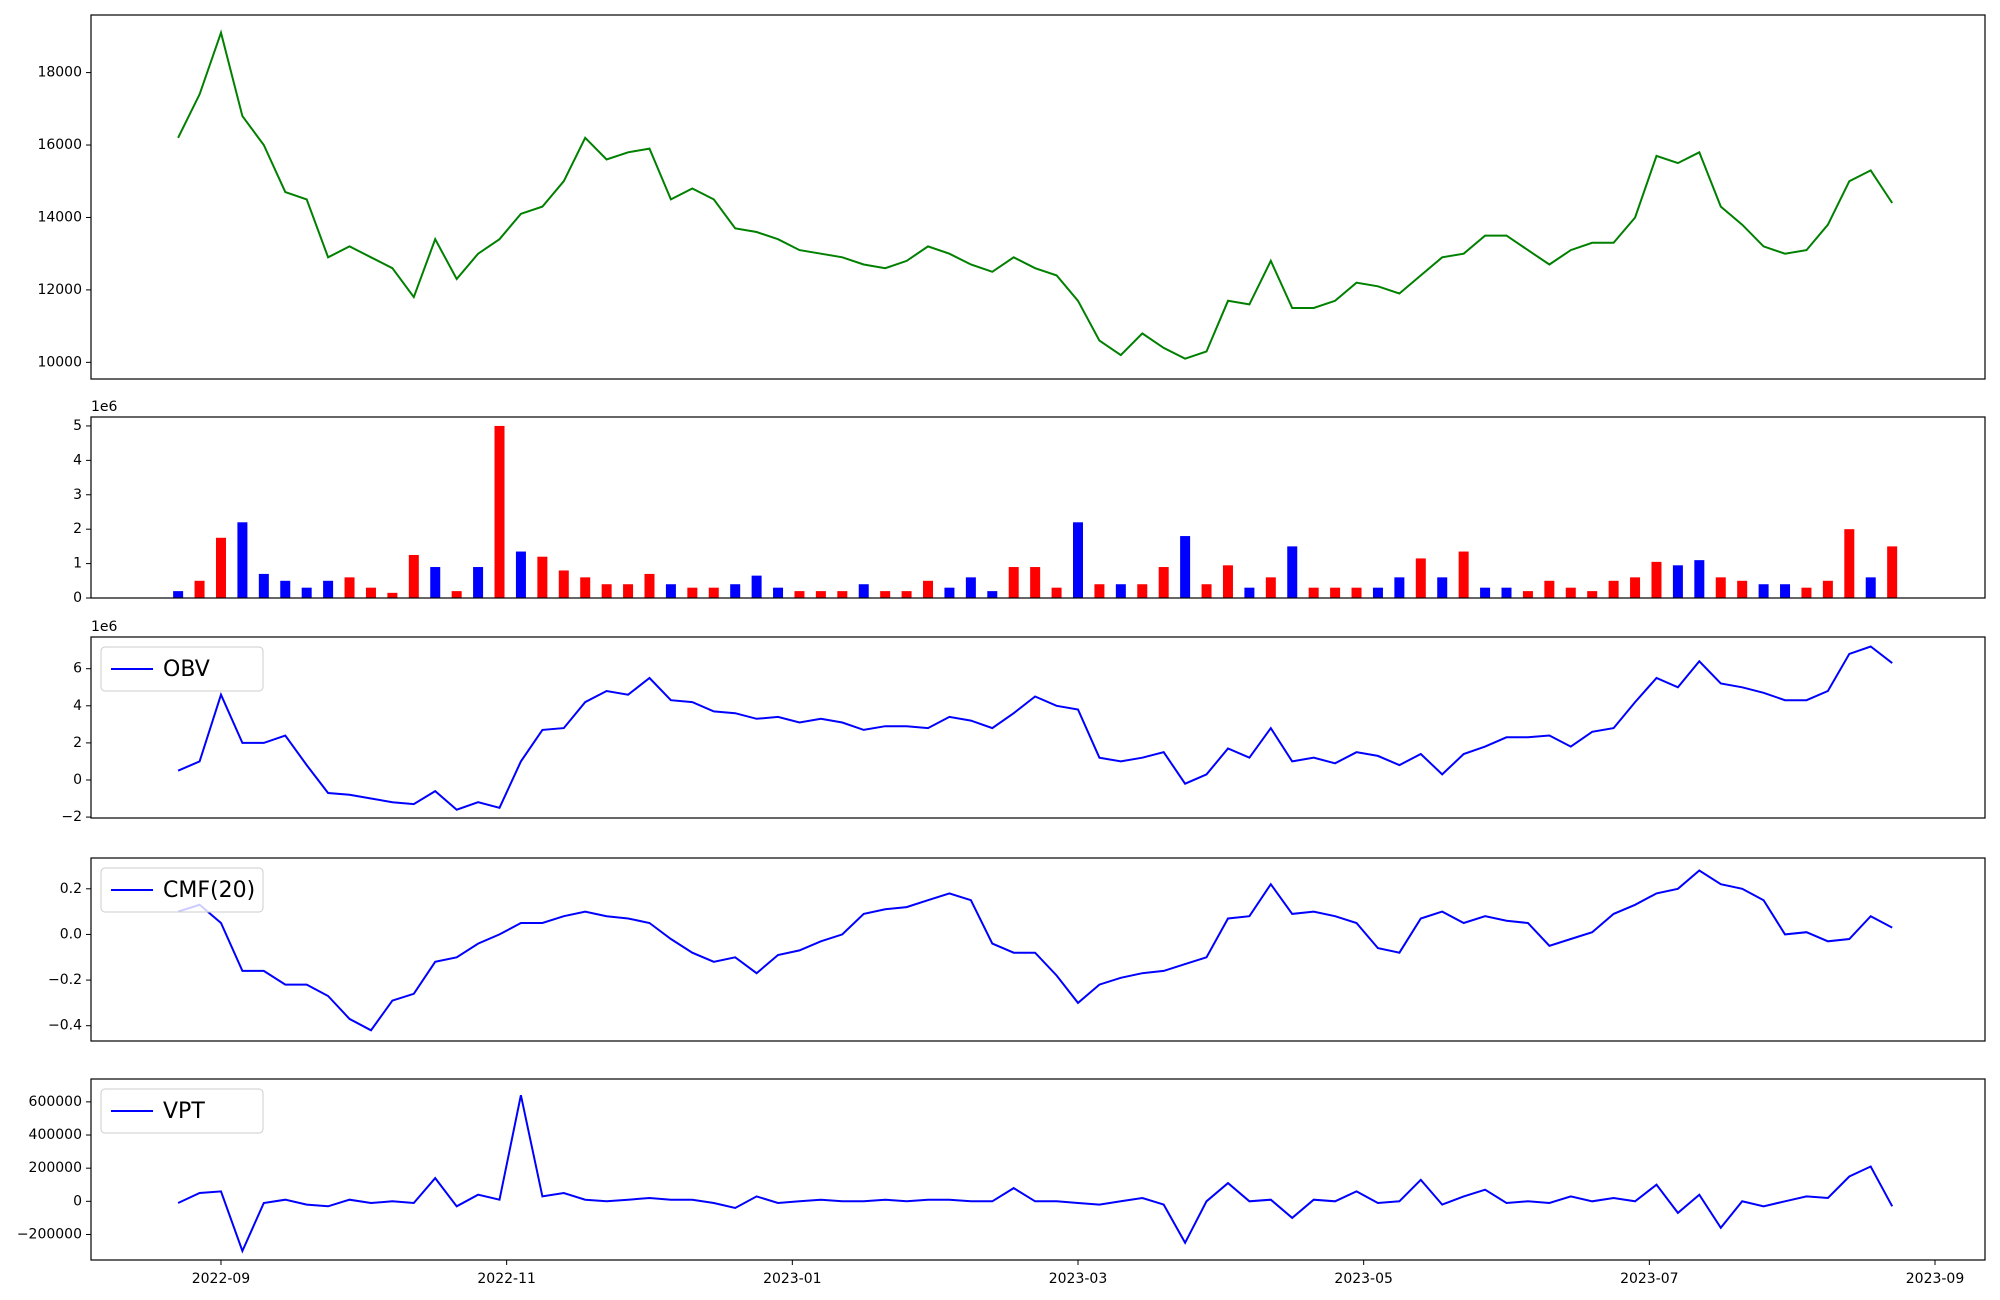  What do you see at coordinates (71, 934) in the screenshot?
I see `y-tick-label: 0.0` at bounding box center [71, 934].